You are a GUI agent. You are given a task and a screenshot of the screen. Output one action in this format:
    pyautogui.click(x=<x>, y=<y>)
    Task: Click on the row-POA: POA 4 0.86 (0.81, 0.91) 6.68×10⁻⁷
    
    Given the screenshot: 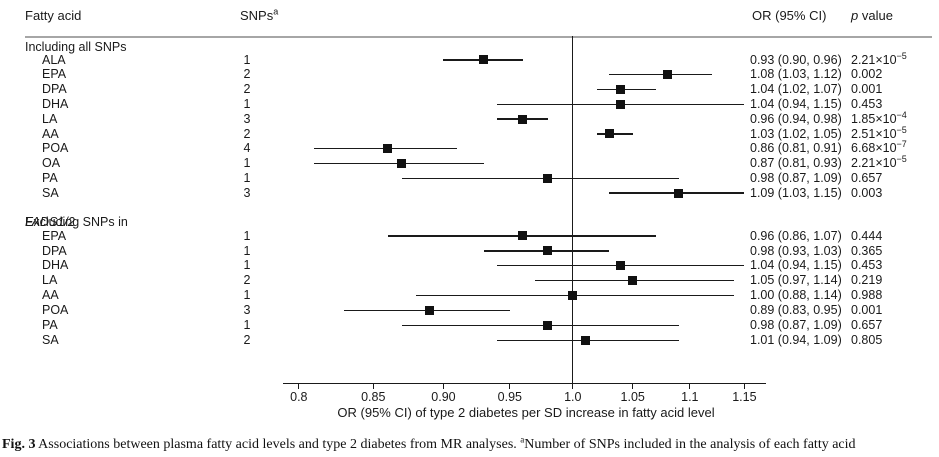 What is the action you would take?
    pyautogui.click(x=469, y=147)
    